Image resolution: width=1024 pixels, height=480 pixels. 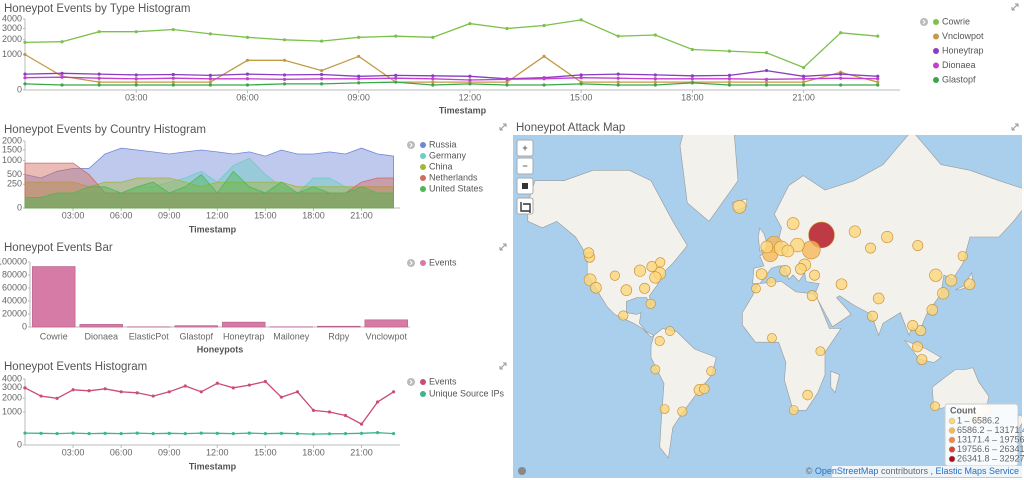 I want to click on x-tick-label: 09:00, so click(x=169, y=215).